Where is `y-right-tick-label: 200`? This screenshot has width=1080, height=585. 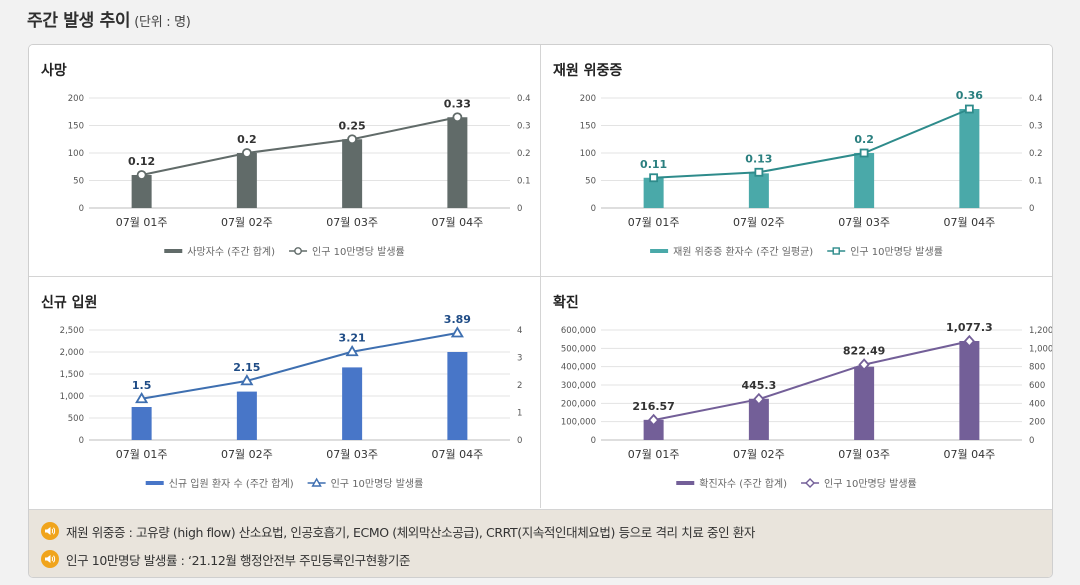
y-right-tick-label: 200 is located at coordinates (1037, 423).